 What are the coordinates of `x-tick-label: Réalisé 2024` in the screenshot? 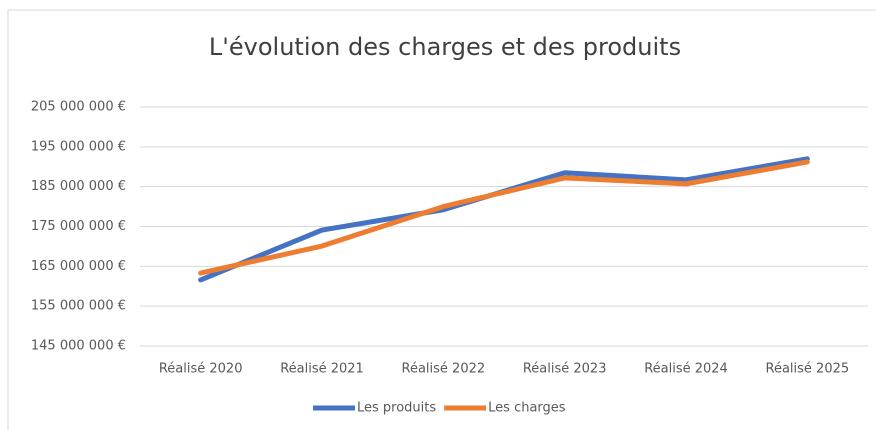 It's located at (686, 369).